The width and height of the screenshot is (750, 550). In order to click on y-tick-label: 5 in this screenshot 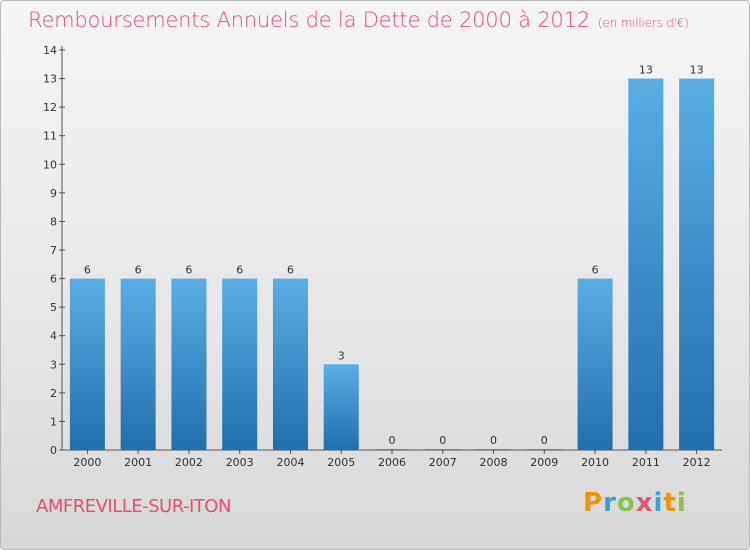, I will do `click(53, 307)`.